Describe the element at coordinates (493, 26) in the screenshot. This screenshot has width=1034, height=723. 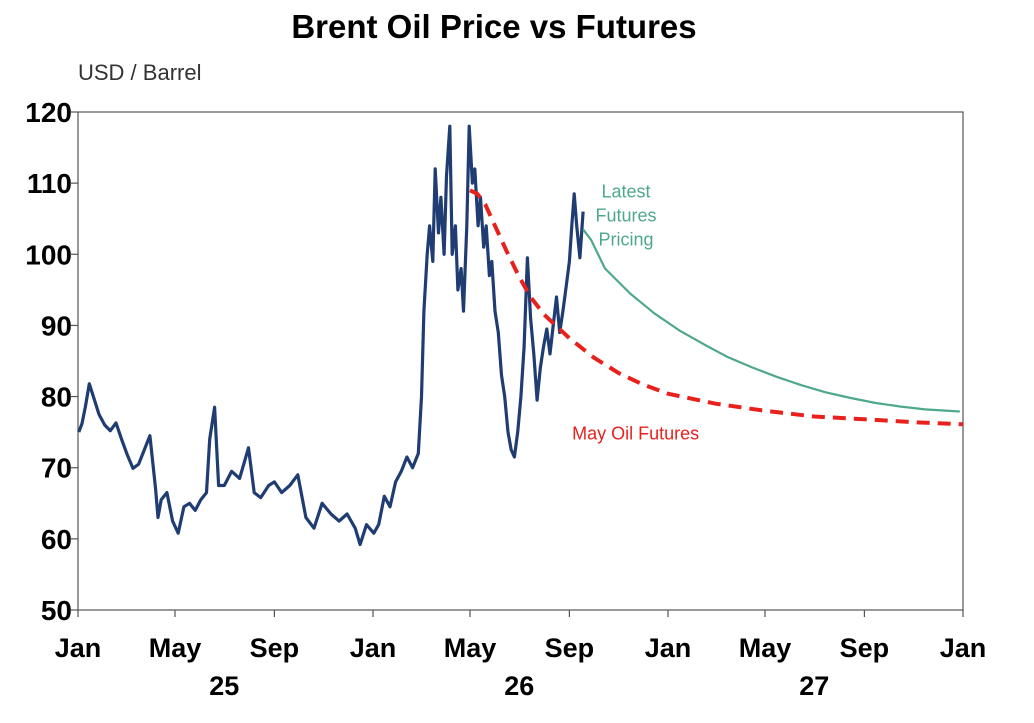
I see `chart-title: Brent Oil Price vs Futures` at that location.